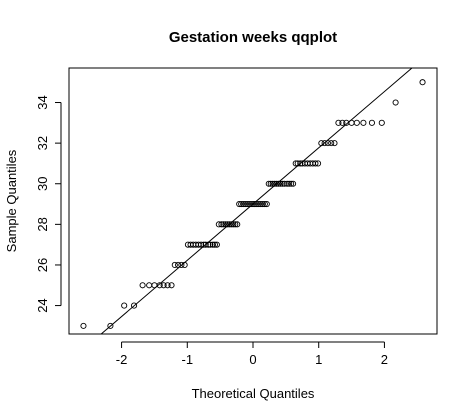  I want to click on x-tick-label: -1, so click(188, 359).